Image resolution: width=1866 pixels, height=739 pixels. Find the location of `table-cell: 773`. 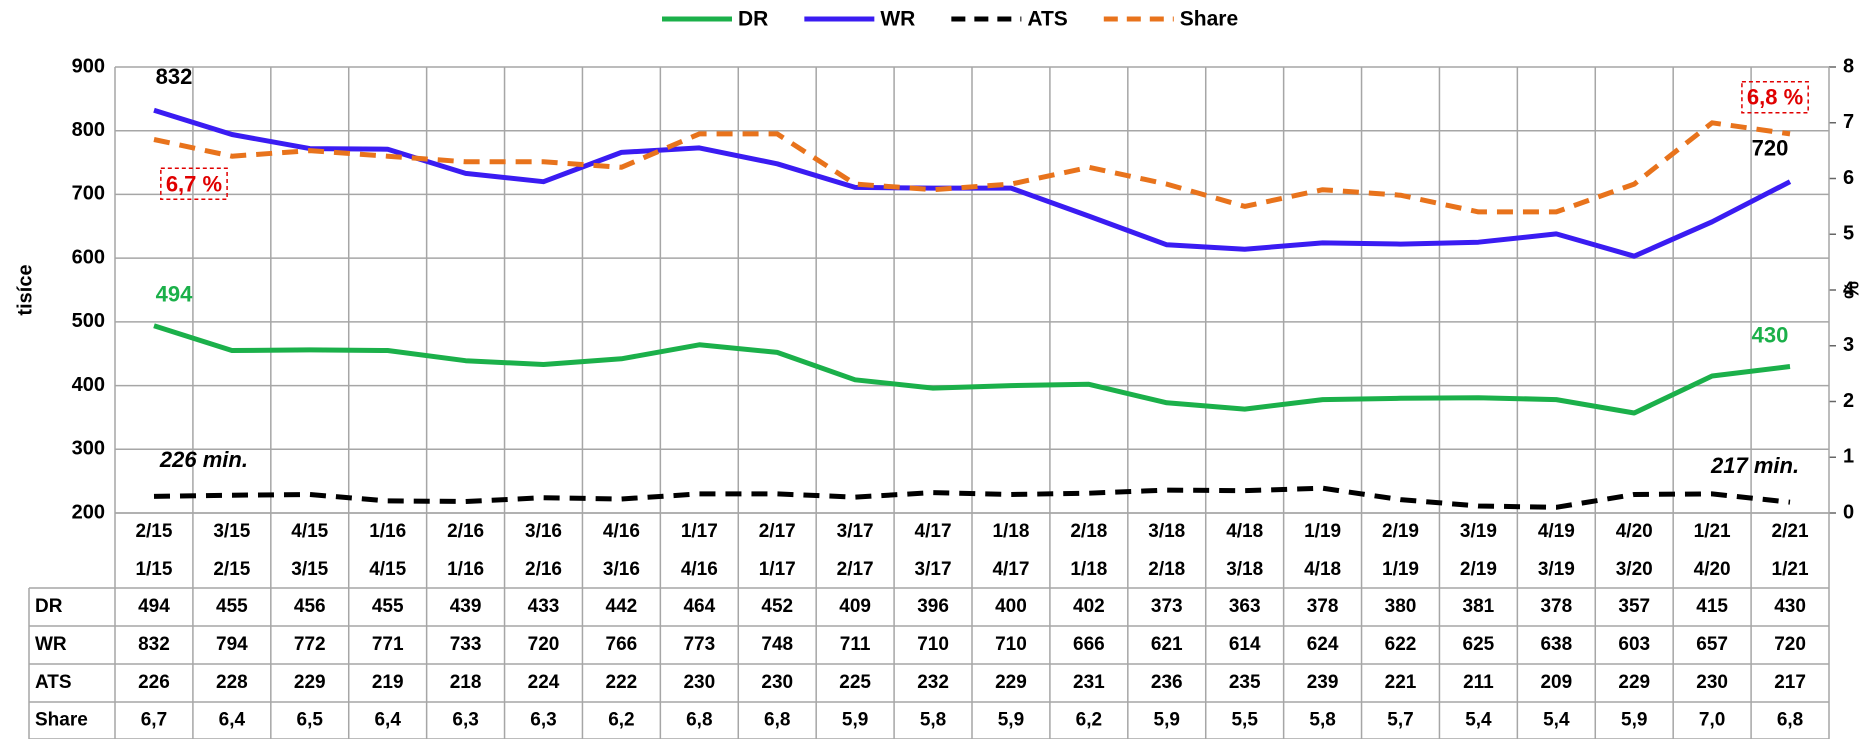

table-cell: 773 is located at coordinates (699, 644).